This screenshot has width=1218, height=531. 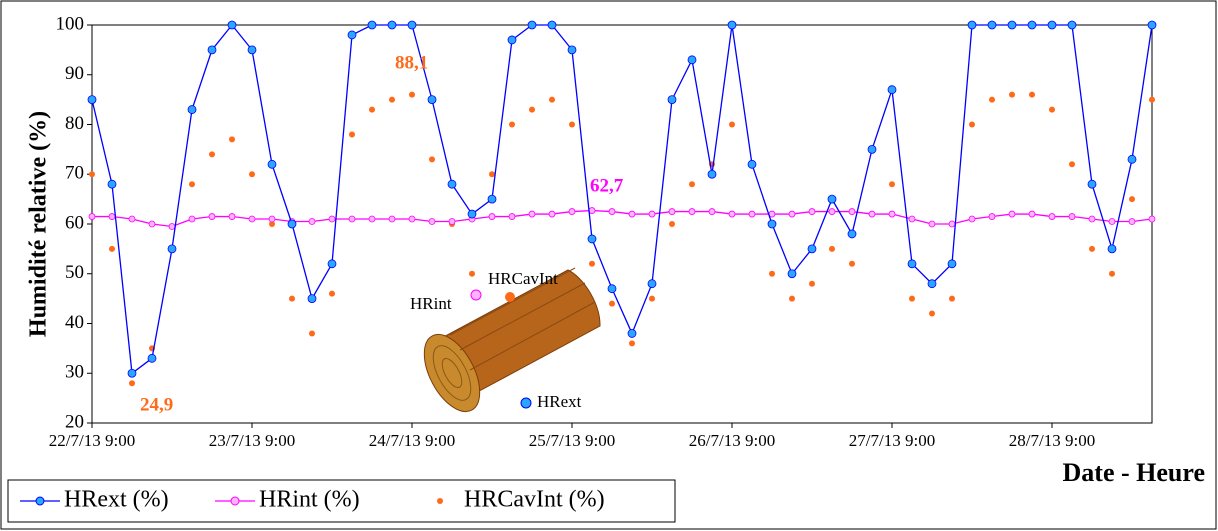 What do you see at coordinates (74, 372) in the screenshot?
I see `y-tick-label: 30` at bounding box center [74, 372].